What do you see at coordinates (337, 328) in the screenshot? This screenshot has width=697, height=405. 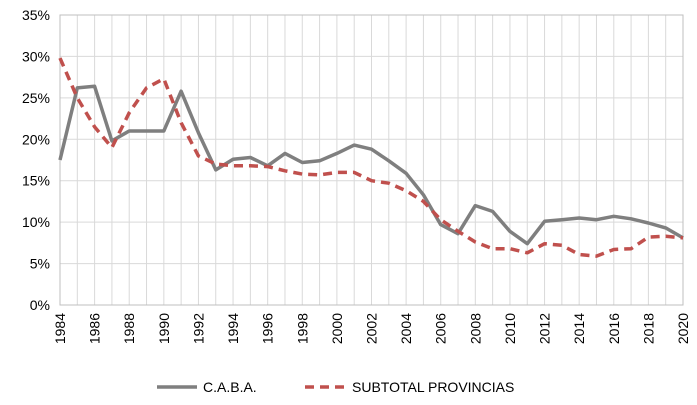 I see `x-tick-label: 2000` at bounding box center [337, 328].